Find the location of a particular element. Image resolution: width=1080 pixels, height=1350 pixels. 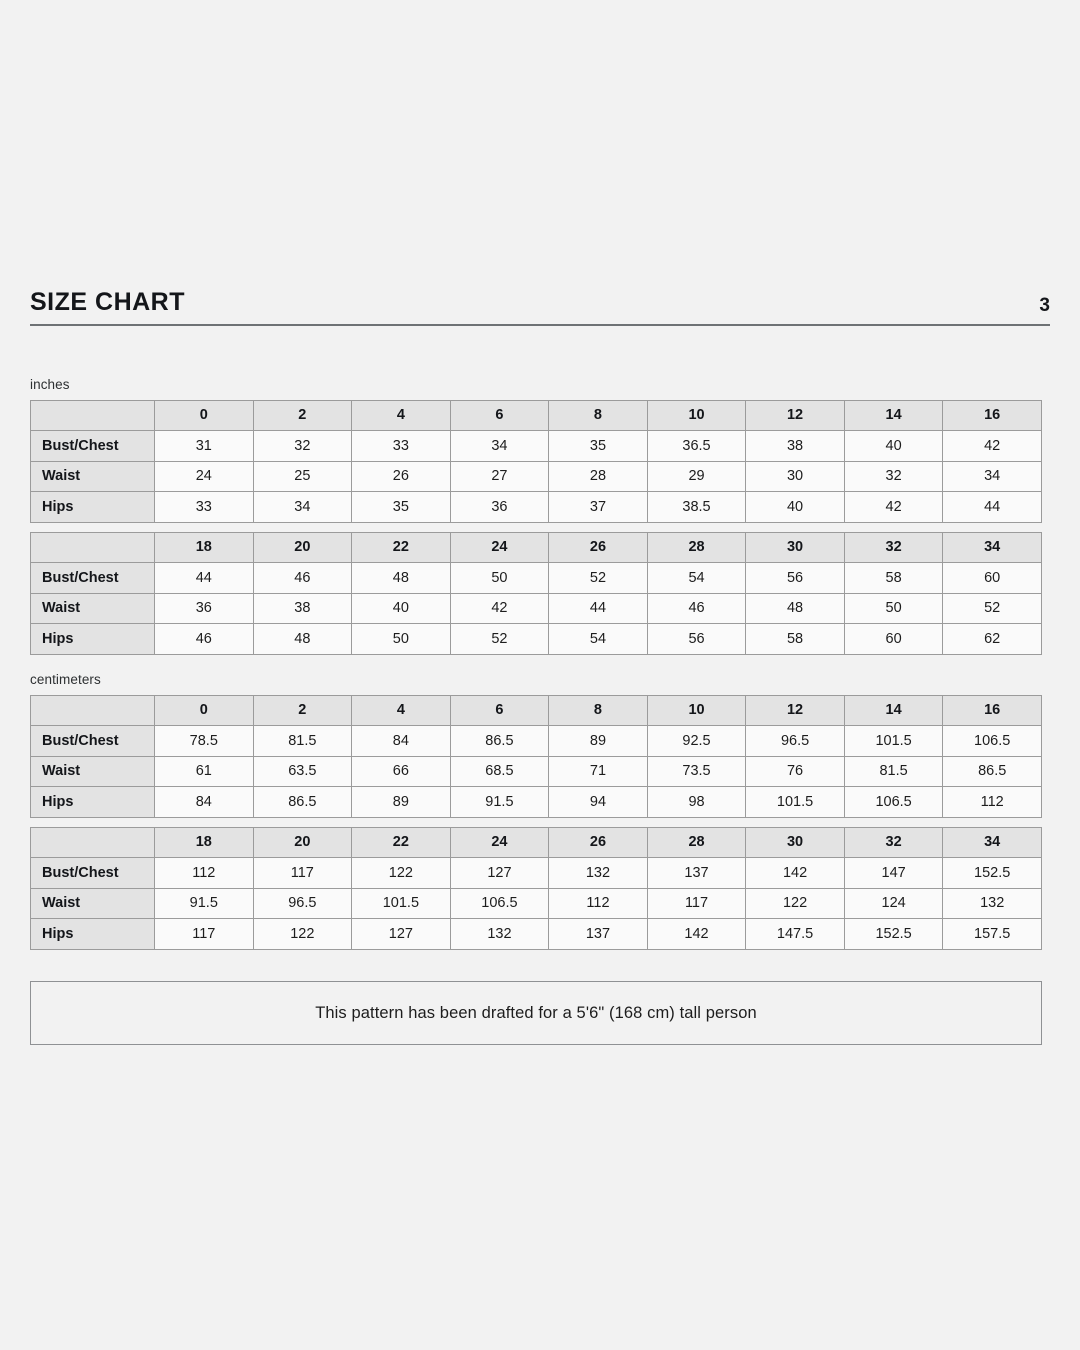

page-number: 3 is located at coordinates (1044, 305).